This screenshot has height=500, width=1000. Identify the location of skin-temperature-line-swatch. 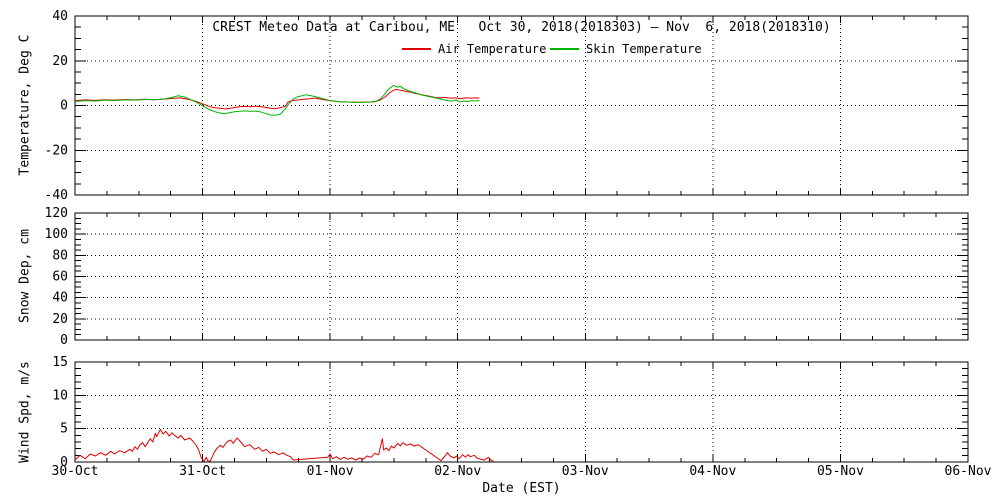
(564, 49).